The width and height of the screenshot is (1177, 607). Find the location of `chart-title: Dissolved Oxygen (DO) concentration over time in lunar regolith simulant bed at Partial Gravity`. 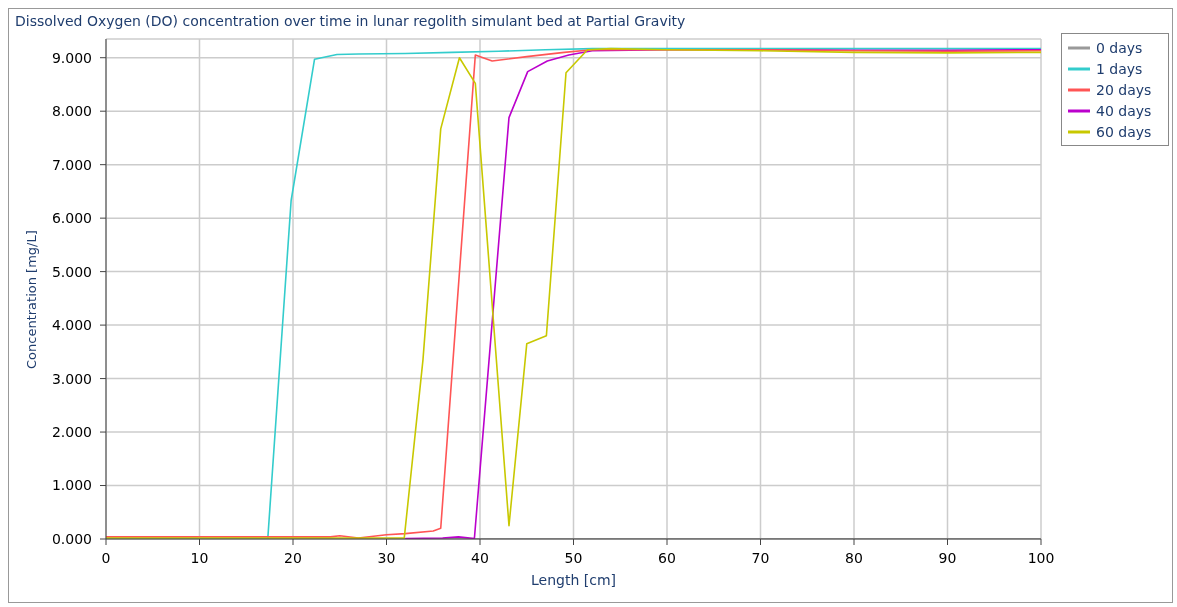

chart-title: Dissolved Oxygen (DO) concentration over time in lunar regolith simulant bed at Partial Gravity is located at coordinates (350, 21).